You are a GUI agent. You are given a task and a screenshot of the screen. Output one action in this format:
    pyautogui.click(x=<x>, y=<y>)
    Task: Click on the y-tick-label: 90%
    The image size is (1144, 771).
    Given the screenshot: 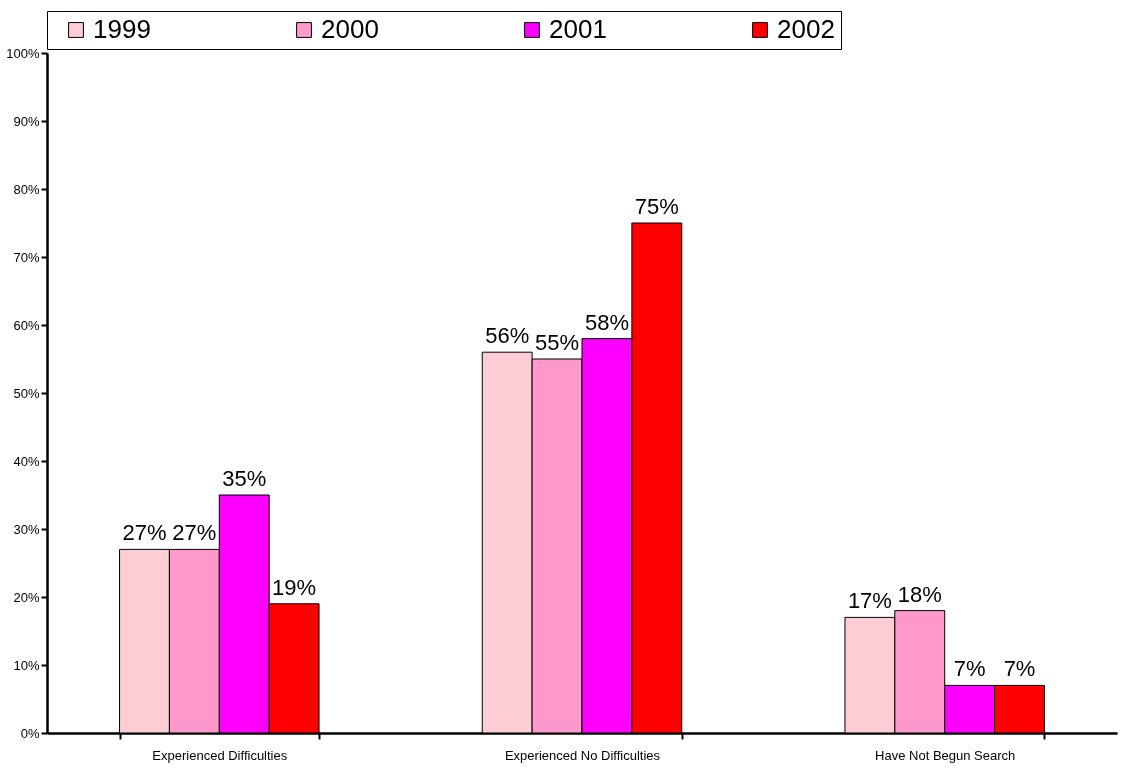 What is the action you would take?
    pyautogui.click(x=26, y=121)
    